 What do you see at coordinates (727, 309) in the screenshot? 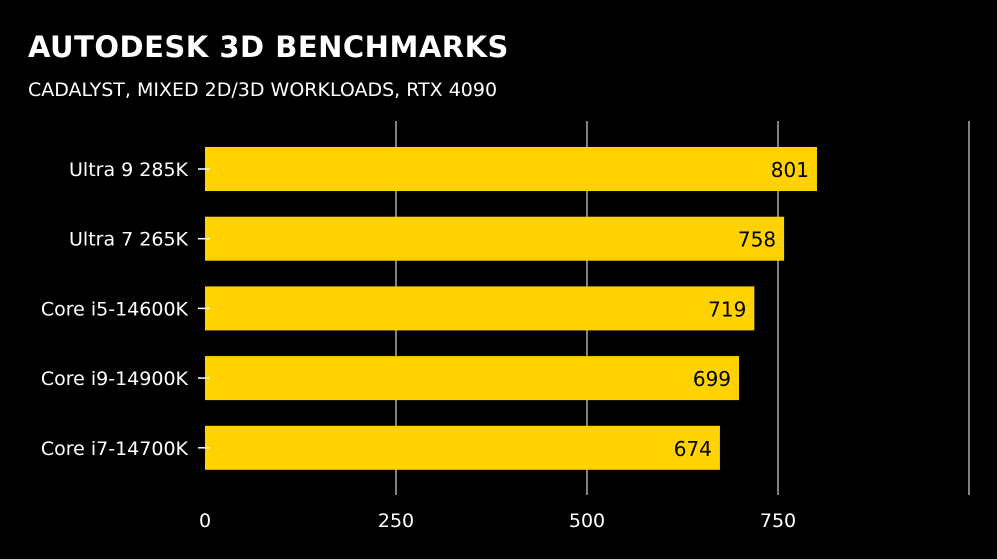
I see `data-label: 719` at bounding box center [727, 309].